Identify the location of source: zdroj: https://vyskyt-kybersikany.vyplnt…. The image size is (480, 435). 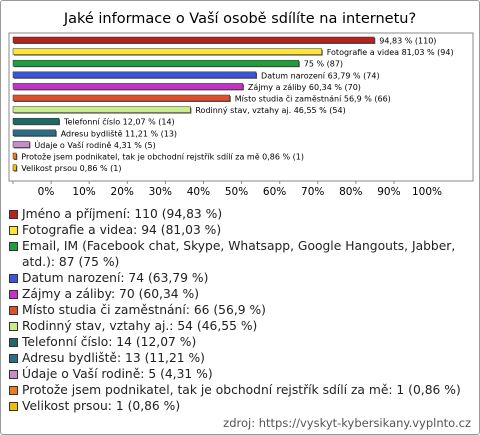
(347, 423).